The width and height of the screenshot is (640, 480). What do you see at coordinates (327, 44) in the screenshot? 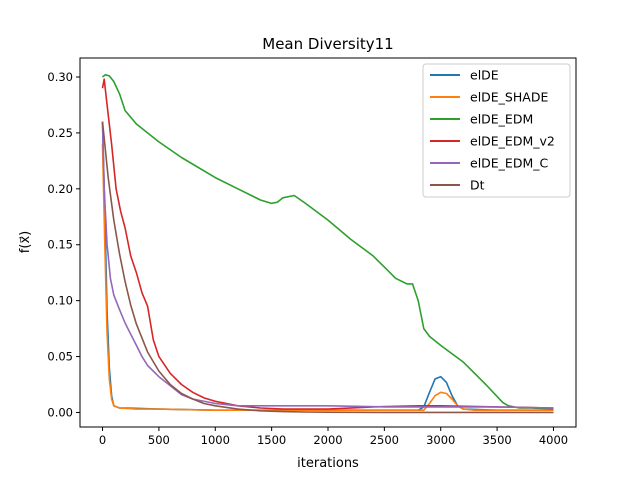
I see `chart-title: Mean Diversity11` at bounding box center [327, 44].